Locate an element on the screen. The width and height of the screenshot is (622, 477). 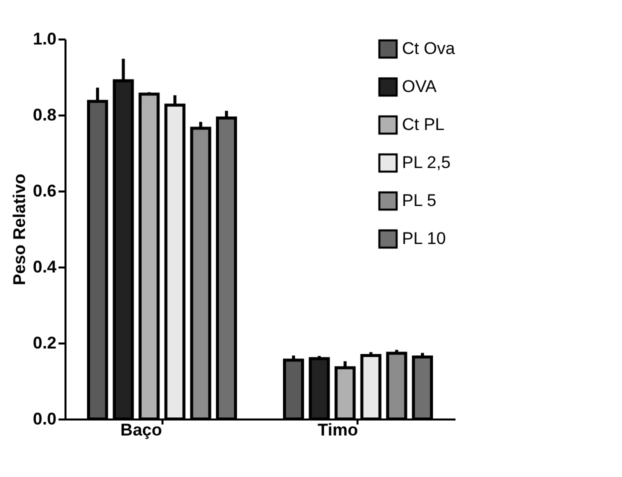
legend-label: Ct PL is located at coordinates (423, 124).